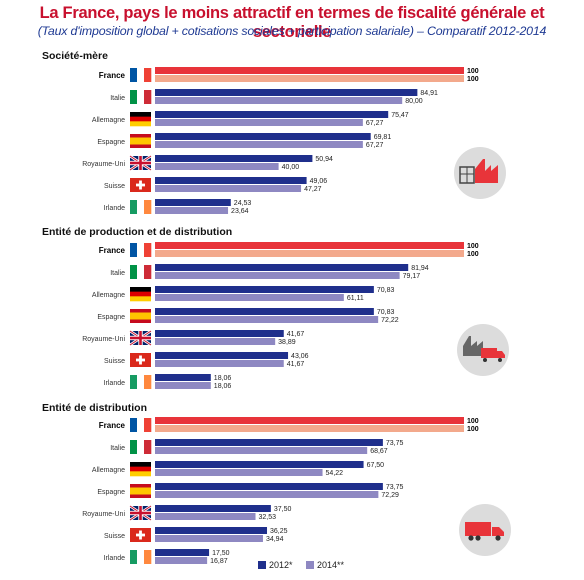 This screenshot has height=580, width=584. What do you see at coordinates (412, 276) in the screenshot?
I see `value-label-2014: 79,17` at bounding box center [412, 276].